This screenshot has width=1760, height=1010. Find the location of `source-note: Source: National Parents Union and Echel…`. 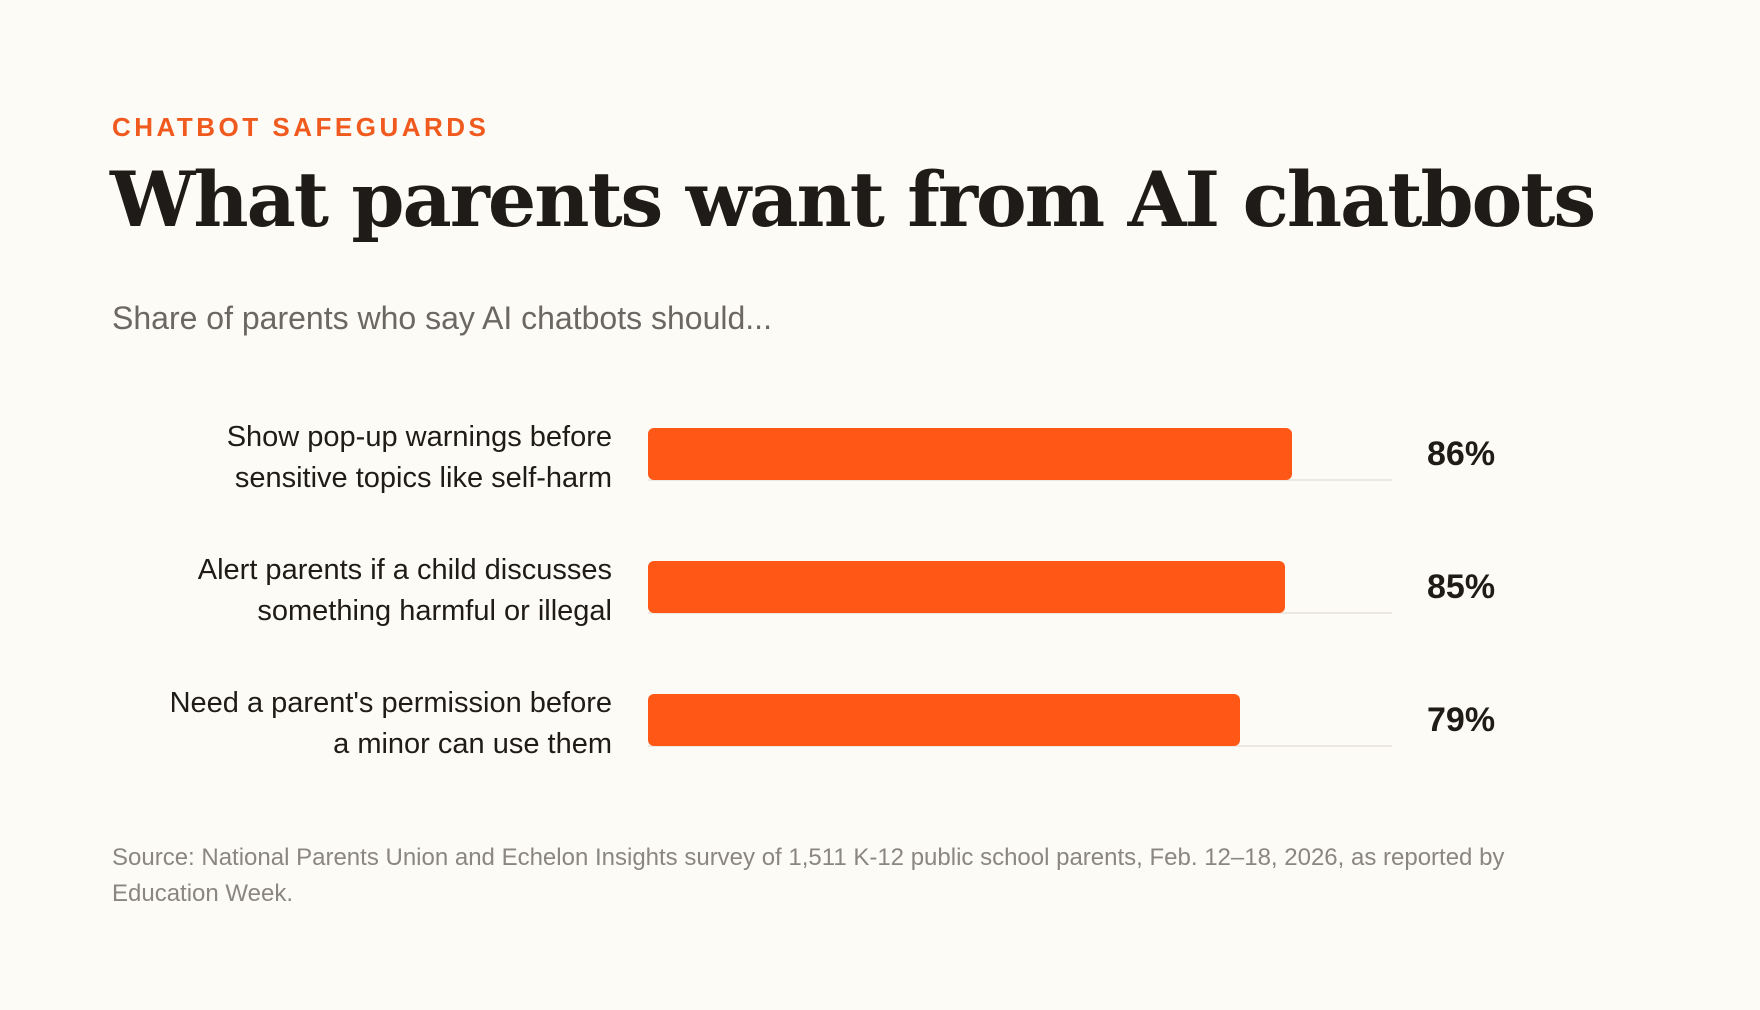

source-note: Source: National Parents Union and Echel… is located at coordinates (808, 875).